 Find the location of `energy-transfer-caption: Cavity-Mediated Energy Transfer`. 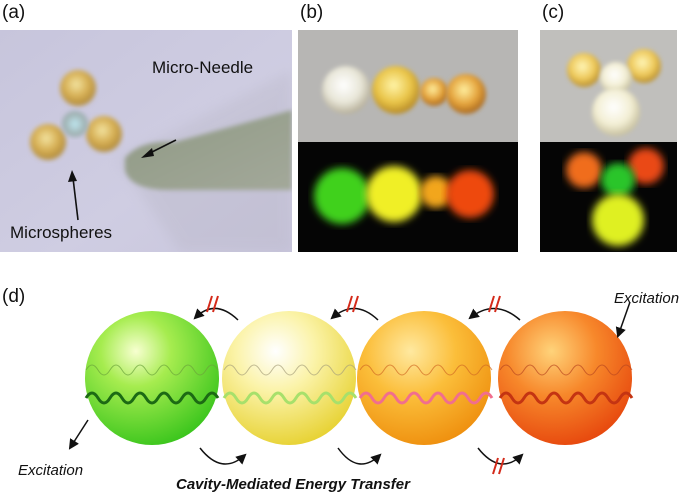

energy-transfer-caption: Cavity-Mediated Energy Transfer is located at coordinates (293, 484).